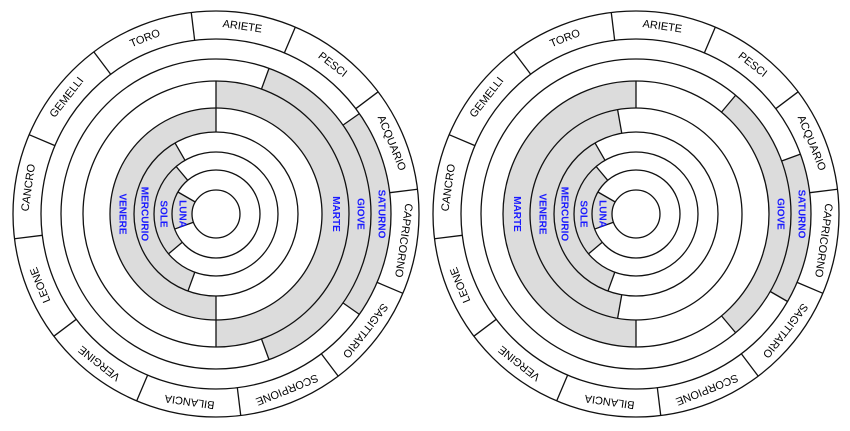 The height and width of the screenshot is (431, 850). Describe the element at coordinates (28, 187) in the screenshot. I see `sign-label: CANCRO` at that location.